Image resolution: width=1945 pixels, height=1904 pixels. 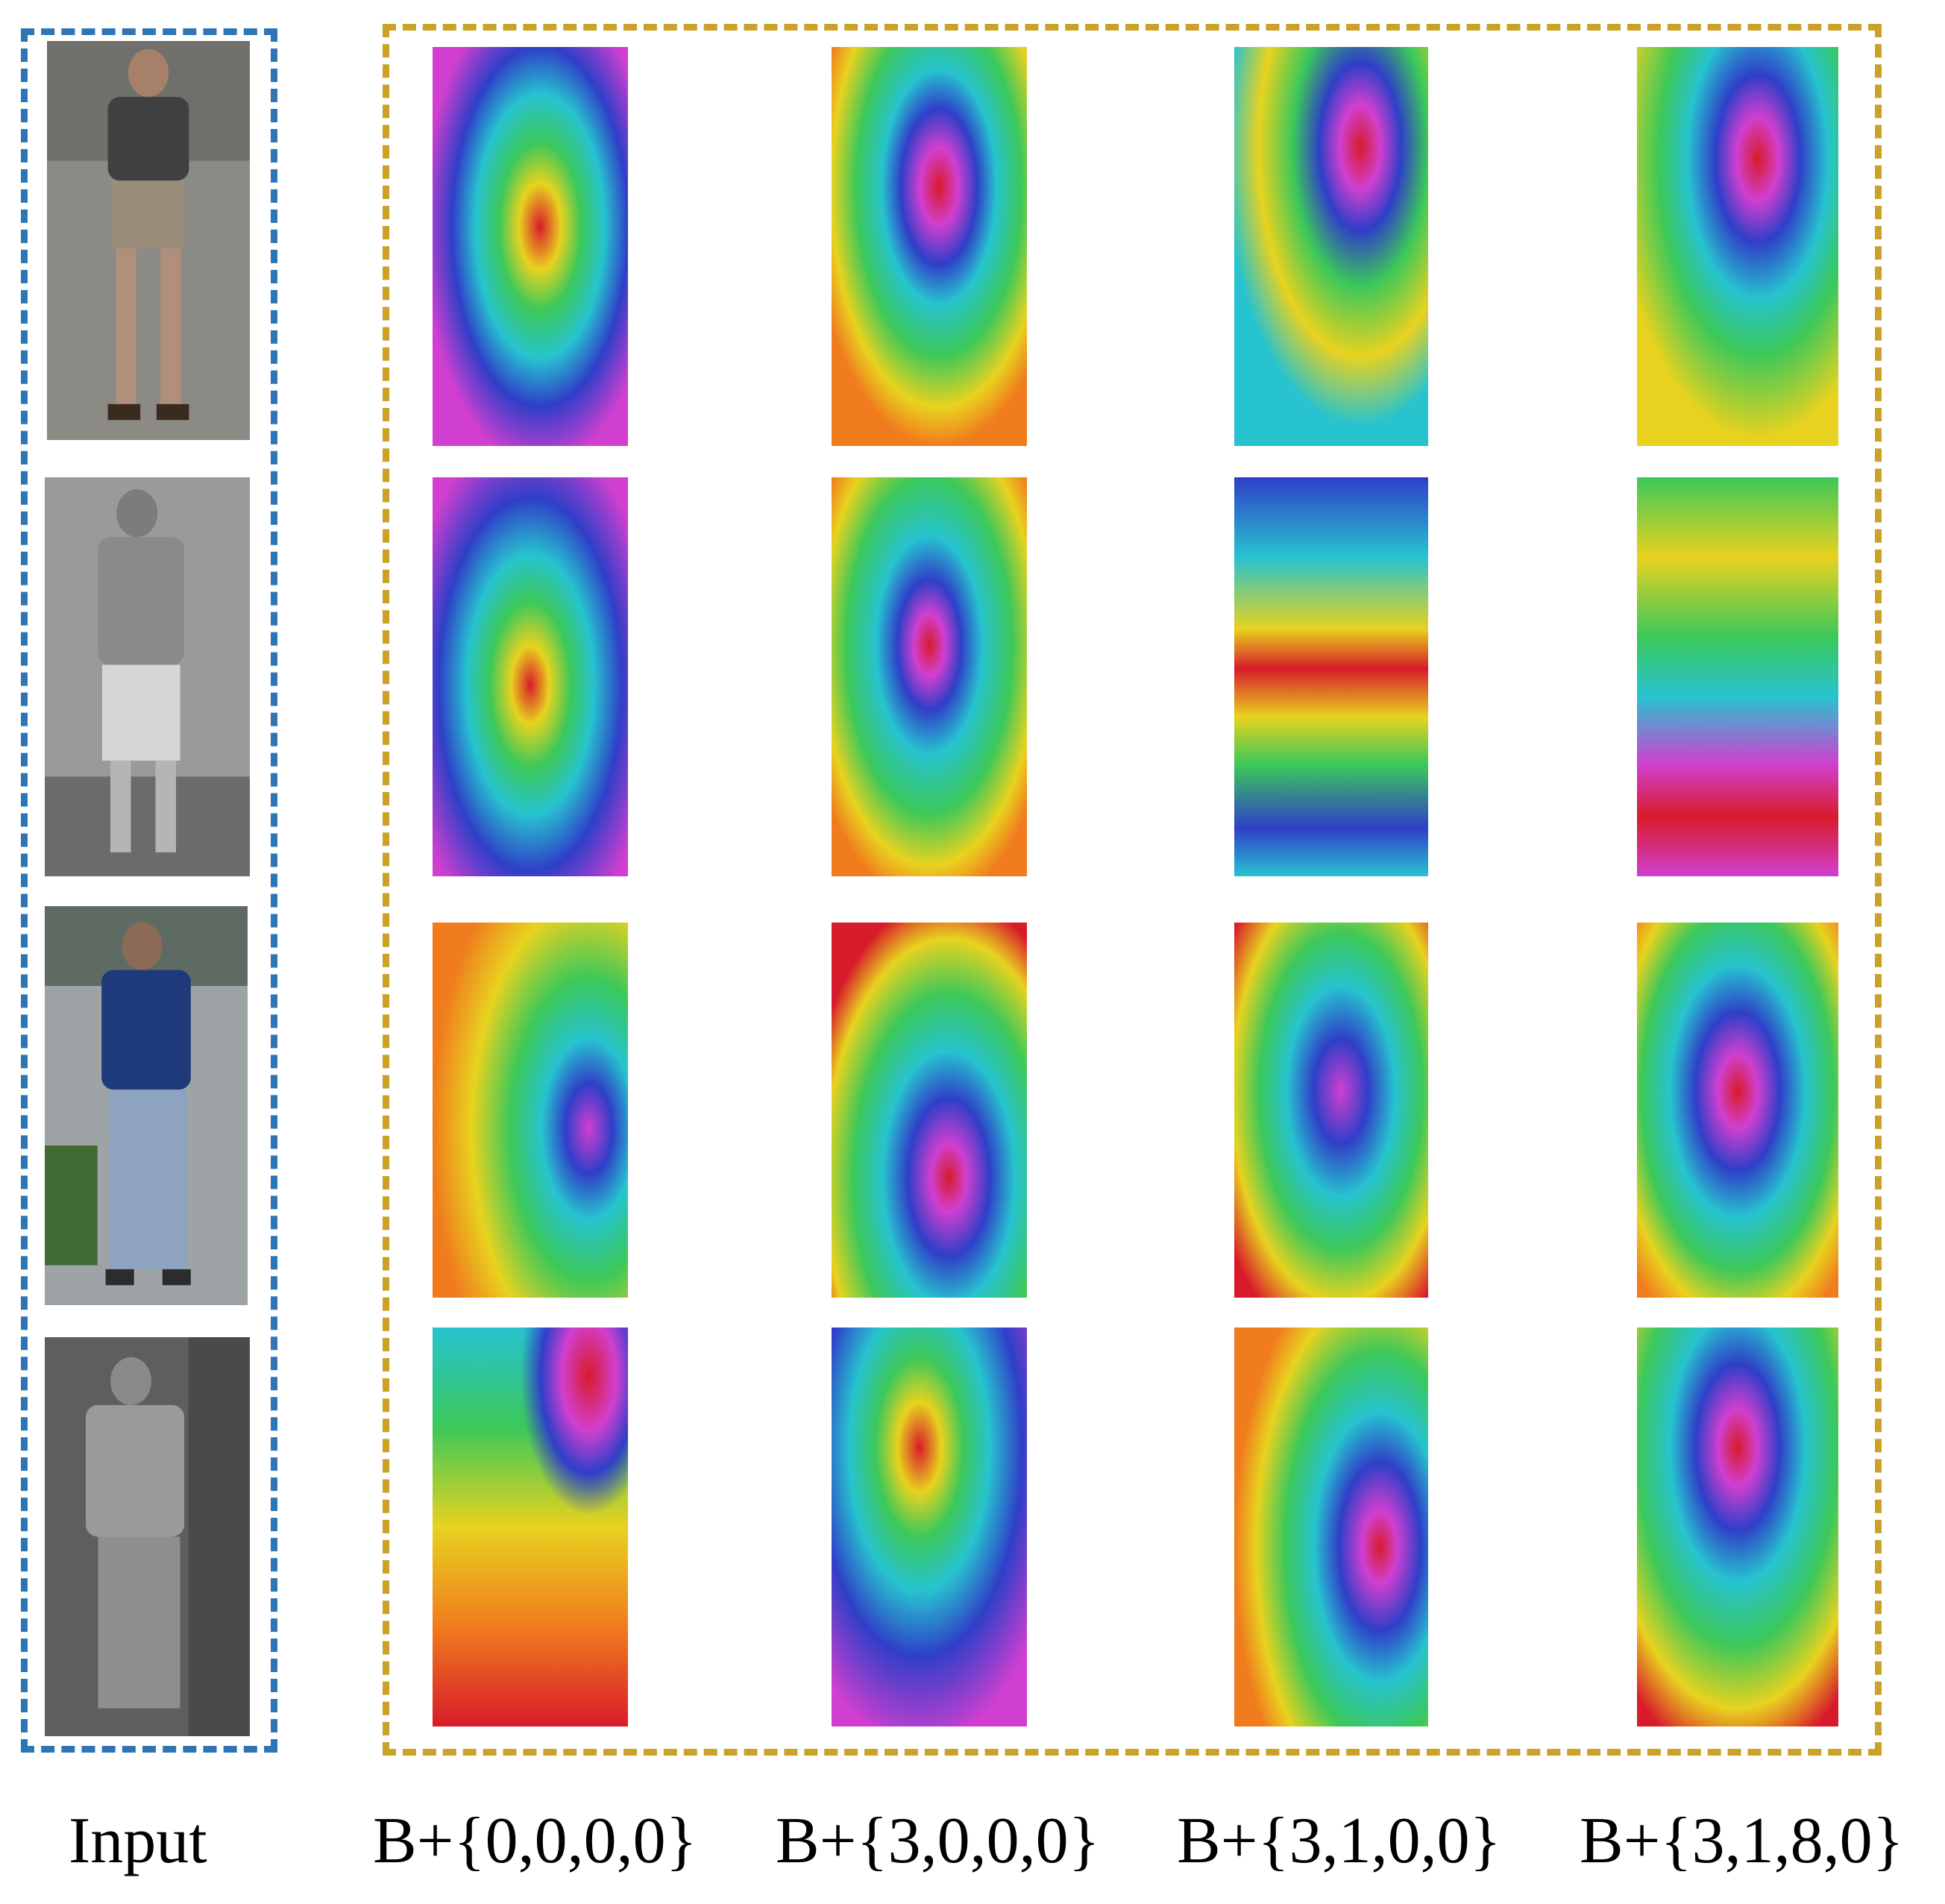 What do you see at coordinates (1737, 1527) in the screenshot?
I see `heatmap-r4-c4` at bounding box center [1737, 1527].